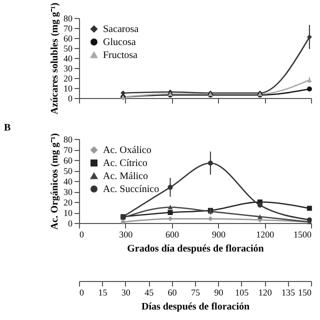 Image resolution: width=320 pixels, height=320 pixels. Describe the element at coordinates (131, 189) in the screenshot. I see `legend-label: Ac. Succínico` at that location.